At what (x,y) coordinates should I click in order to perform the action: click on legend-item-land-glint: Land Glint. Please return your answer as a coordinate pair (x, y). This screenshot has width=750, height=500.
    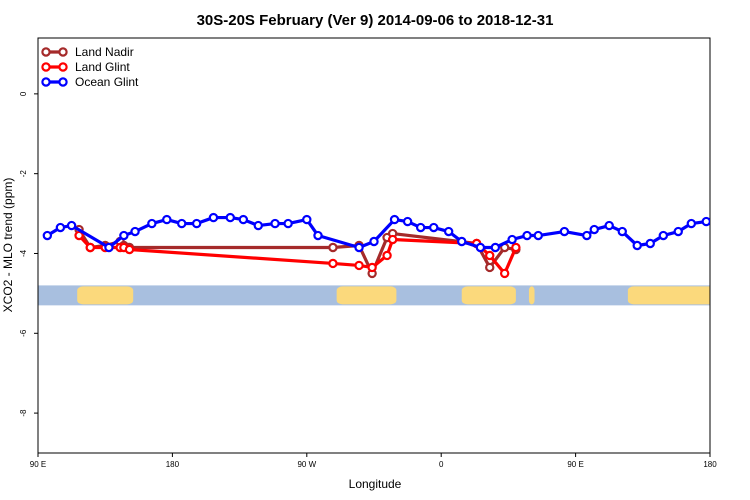
    Looking at the image, I should click on (85, 67).